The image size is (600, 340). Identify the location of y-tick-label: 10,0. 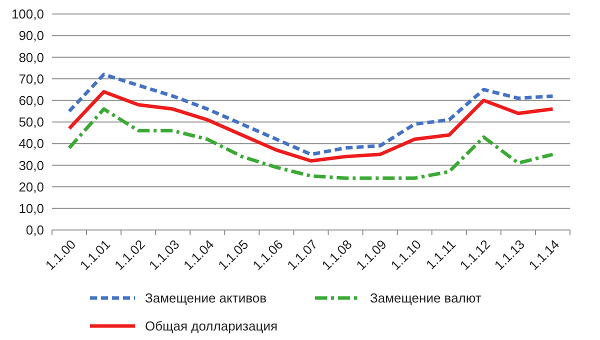
(31, 208).